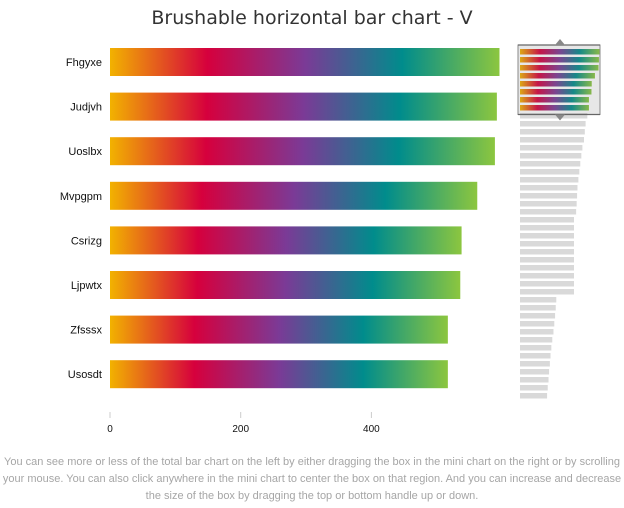 The width and height of the screenshot is (624, 508). Describe the element at coordinates (86, 108) in the screenshot. I see `category-label: Judjvh` at that location.